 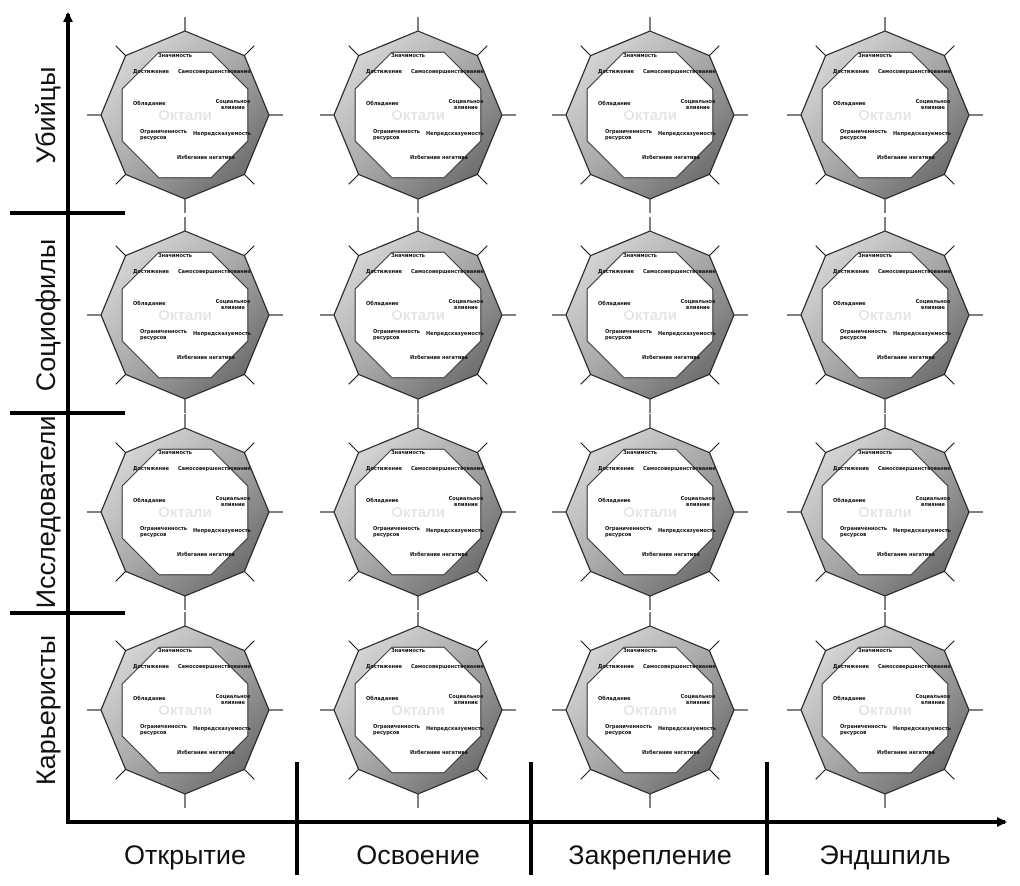 I want to click on row-label: Исследователи, so click(x=46, y=512).